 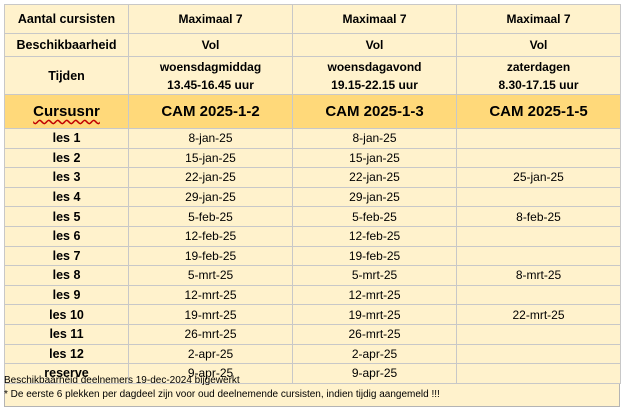 What do you see at coordinates (66, 19) in the screenshot?
I see `row-label: Aantal cursisten` at bounding box center [66, 19].